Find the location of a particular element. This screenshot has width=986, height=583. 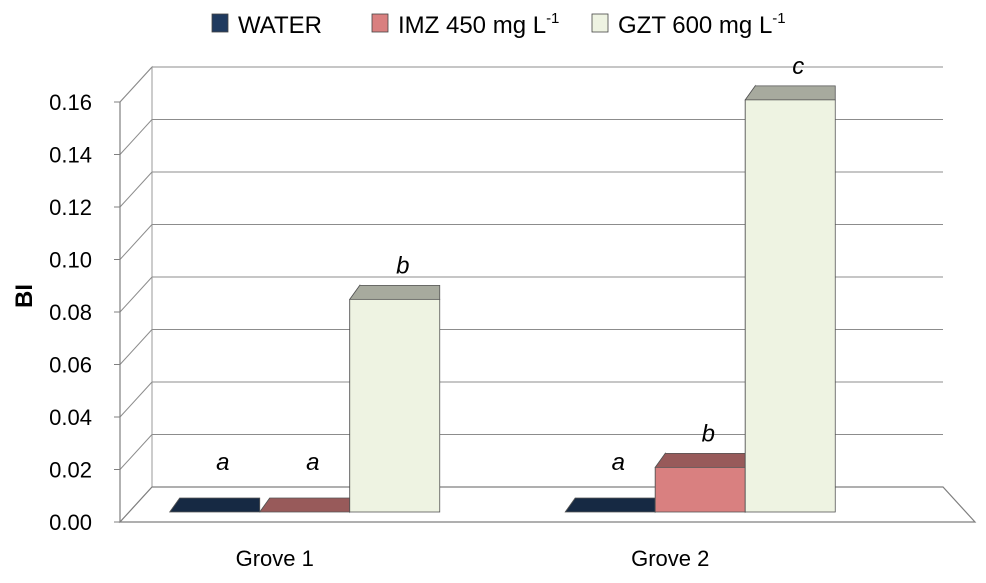

y-tick-label: 0.02 is located at coordinates (70, 470).